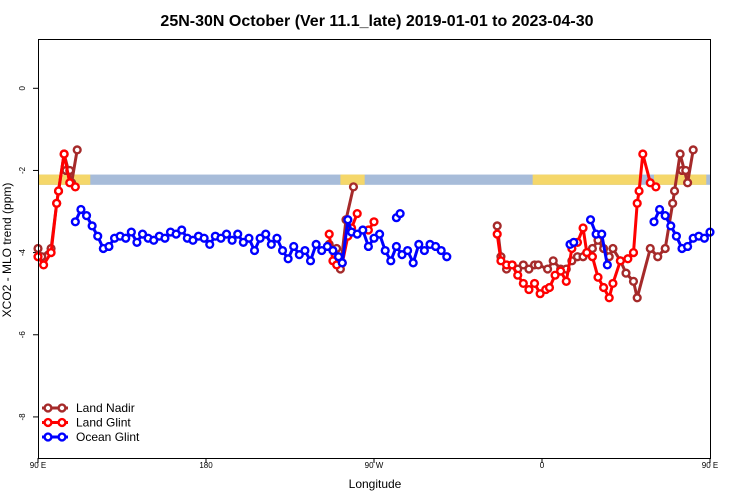 This screenshot has height=500, width=750. Describe the element at coordinates (542, 465) in the screenshot. I see `x-tick-label: 0` at that location.